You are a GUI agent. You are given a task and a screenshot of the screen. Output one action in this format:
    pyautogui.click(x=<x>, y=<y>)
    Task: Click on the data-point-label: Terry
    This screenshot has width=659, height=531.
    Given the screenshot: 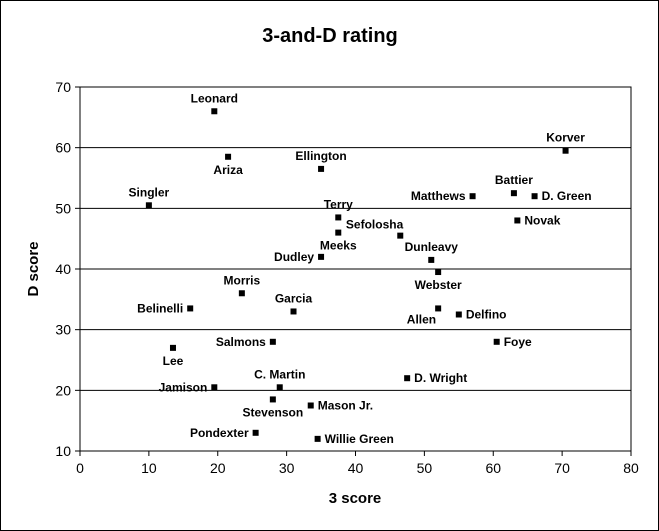 What is the action you would take?
    pyautogui.click(x=338, y=204)
    